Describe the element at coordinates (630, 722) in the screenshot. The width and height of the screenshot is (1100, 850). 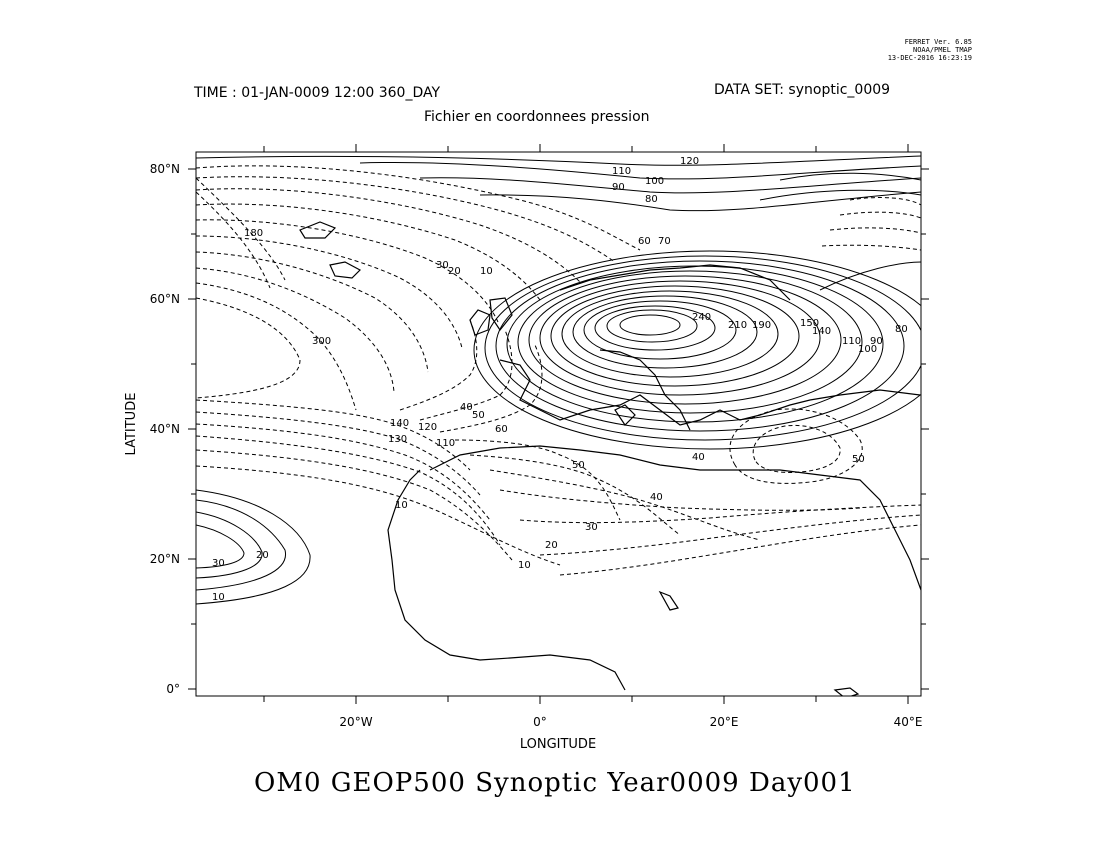
I see `longitude-tick-labels: 20°W 0° 20°E 40°E` at that location.